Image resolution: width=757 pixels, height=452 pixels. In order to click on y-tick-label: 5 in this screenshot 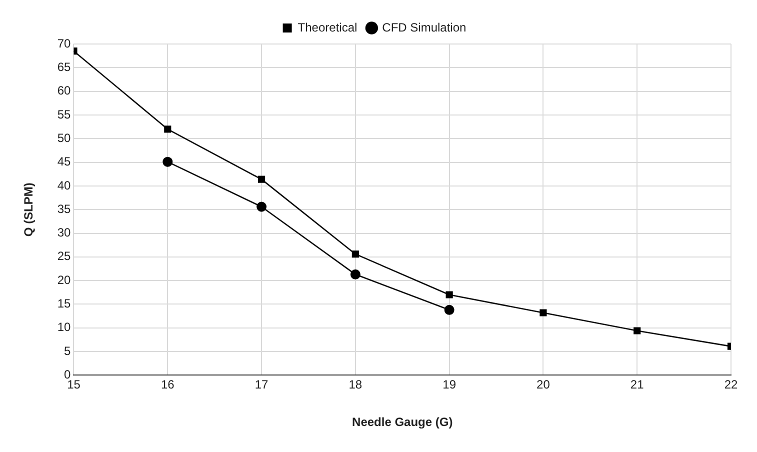, I will do `click(68, 351)`.